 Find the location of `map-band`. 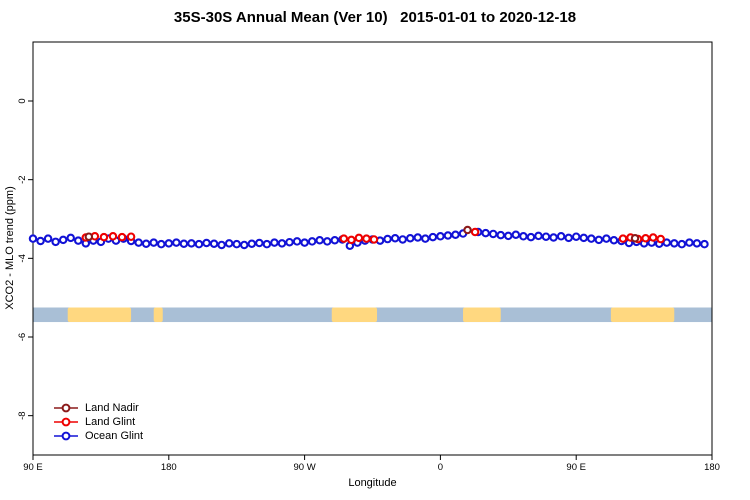

map-band is located at coordinates (372, 315).